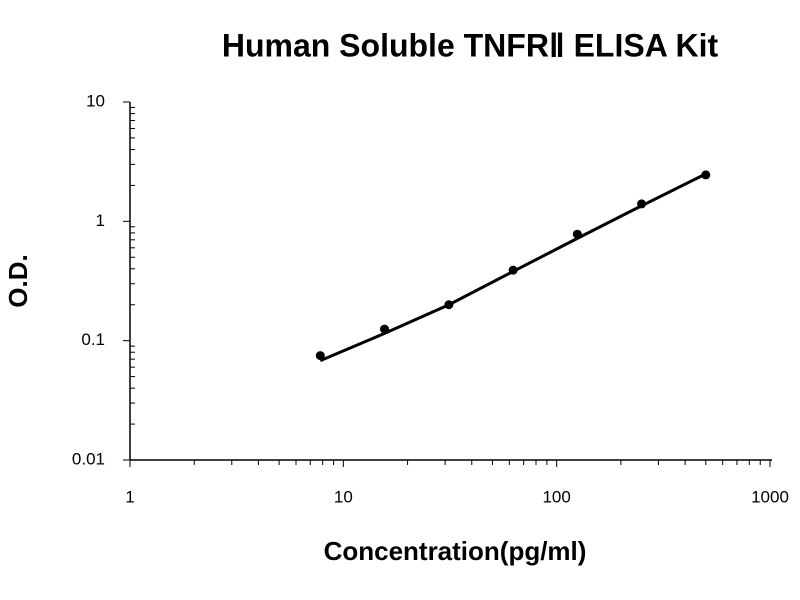 Image resolution: width=800 pixels, height=600 pixels. I want to click on x-tick-label: 1000, so click(770, 496).